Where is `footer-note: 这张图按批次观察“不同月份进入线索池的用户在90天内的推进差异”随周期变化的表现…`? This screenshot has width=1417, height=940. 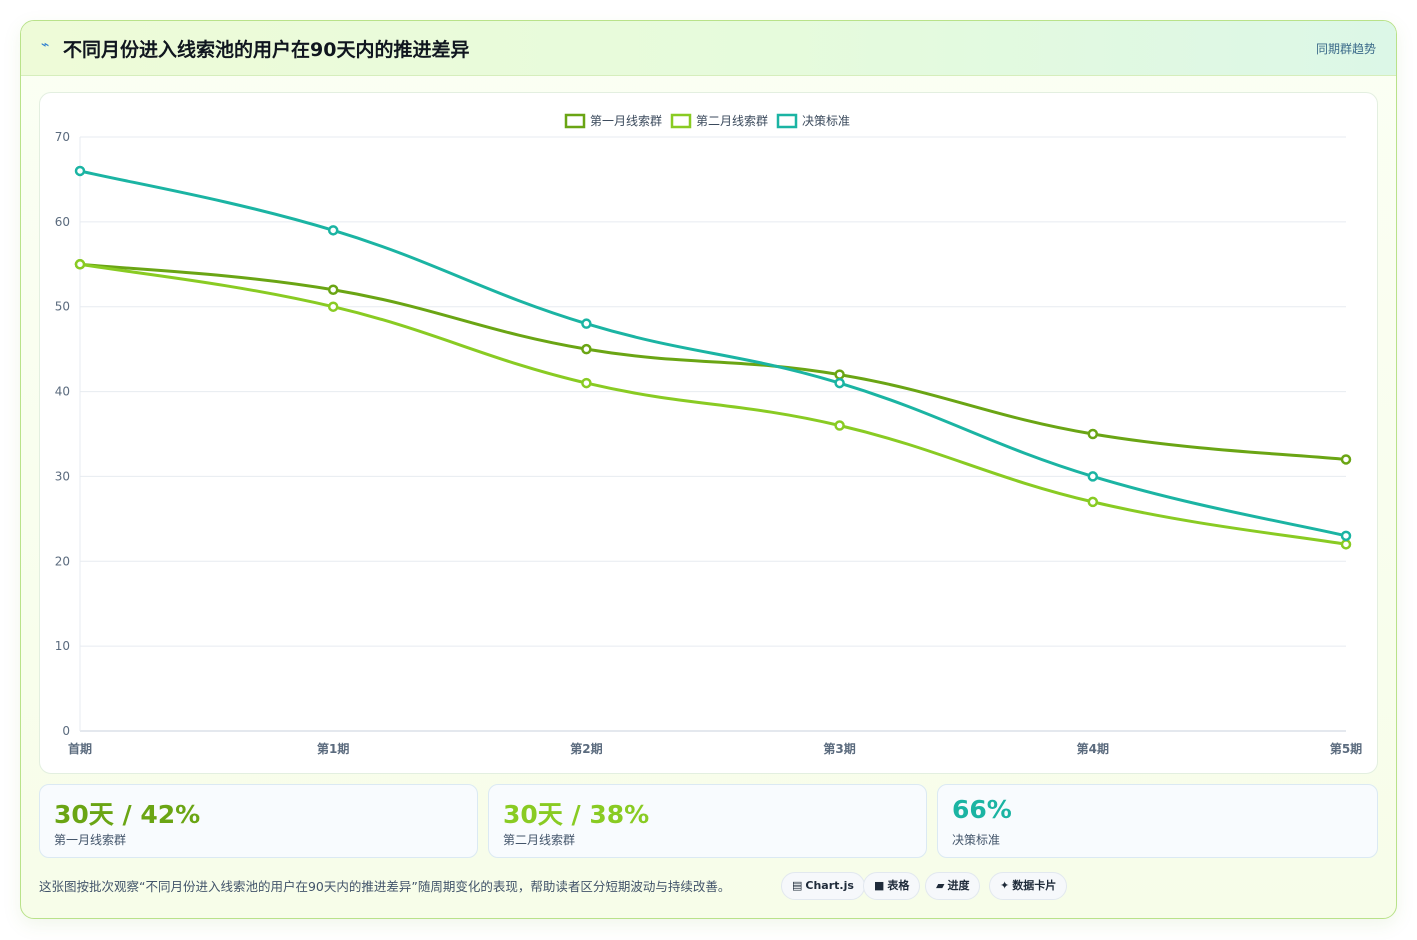 footer-note: 这张图按批次观察“不同月份进入线索池的用户在90天内的推进差异”随周期变化的表现… is located at coordinates (385, 886).